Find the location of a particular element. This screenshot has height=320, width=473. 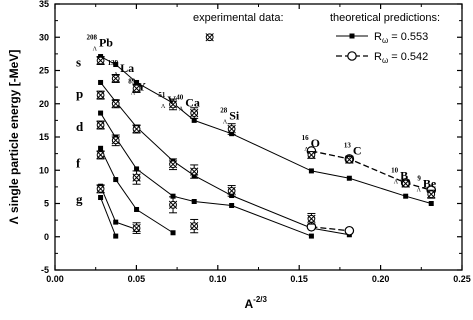

nucleus-label-Ca: 40 Λ Ca is located at coordinates (188, 102).